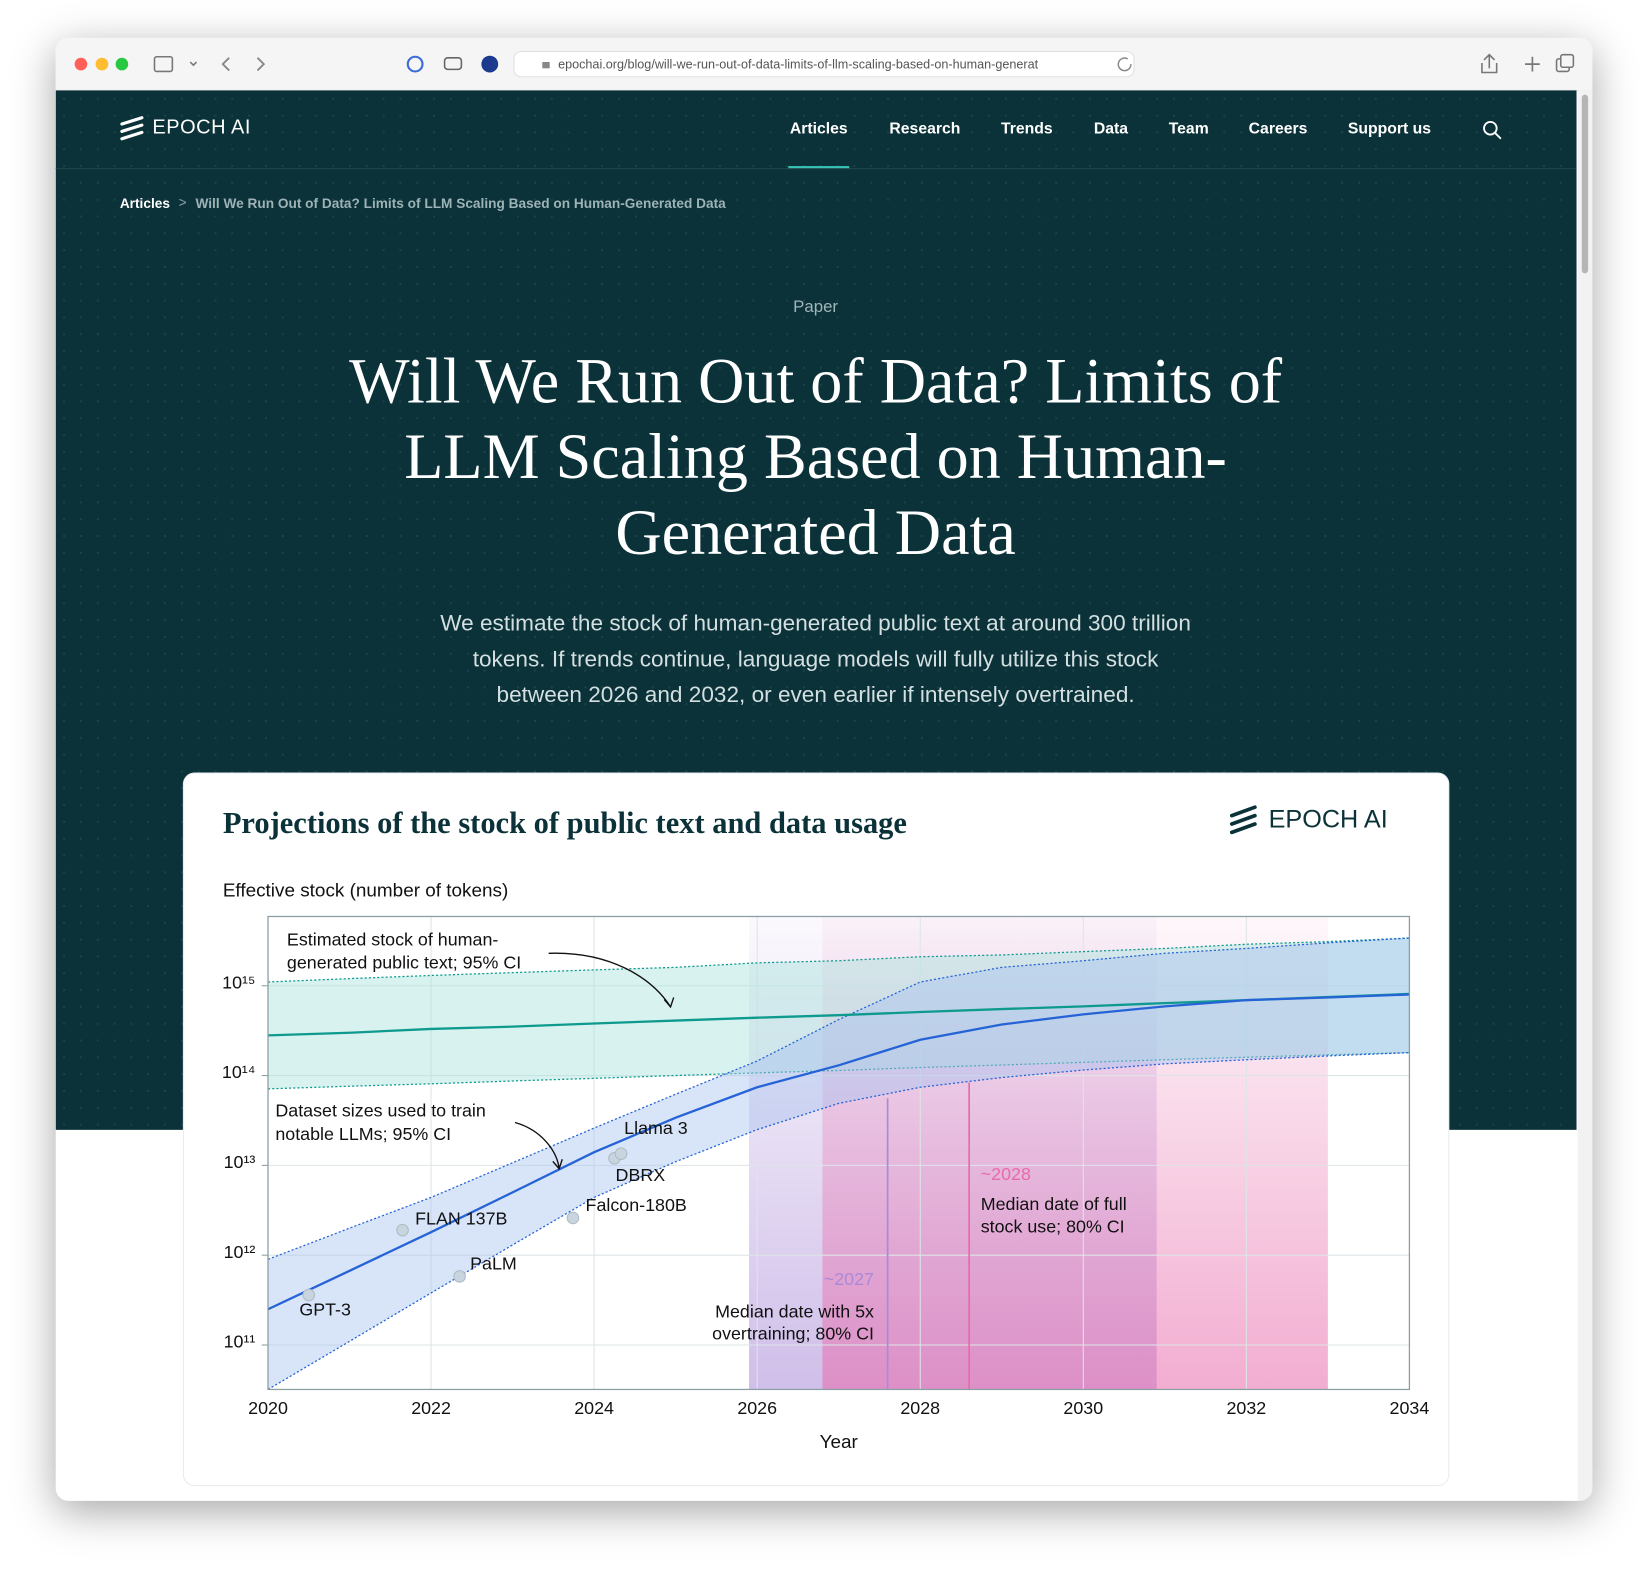 The width and height of the screenshot is (1648, 1577). I want to click on y-tick-label: 10¹², so click(240, 1252).